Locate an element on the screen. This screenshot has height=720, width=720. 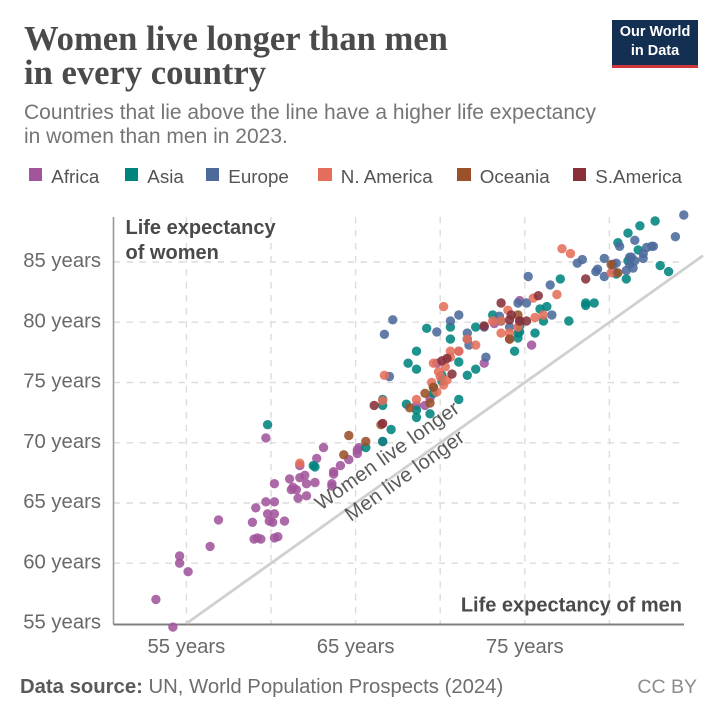
svg-text: 70 years is located at coordinates (62, 442).